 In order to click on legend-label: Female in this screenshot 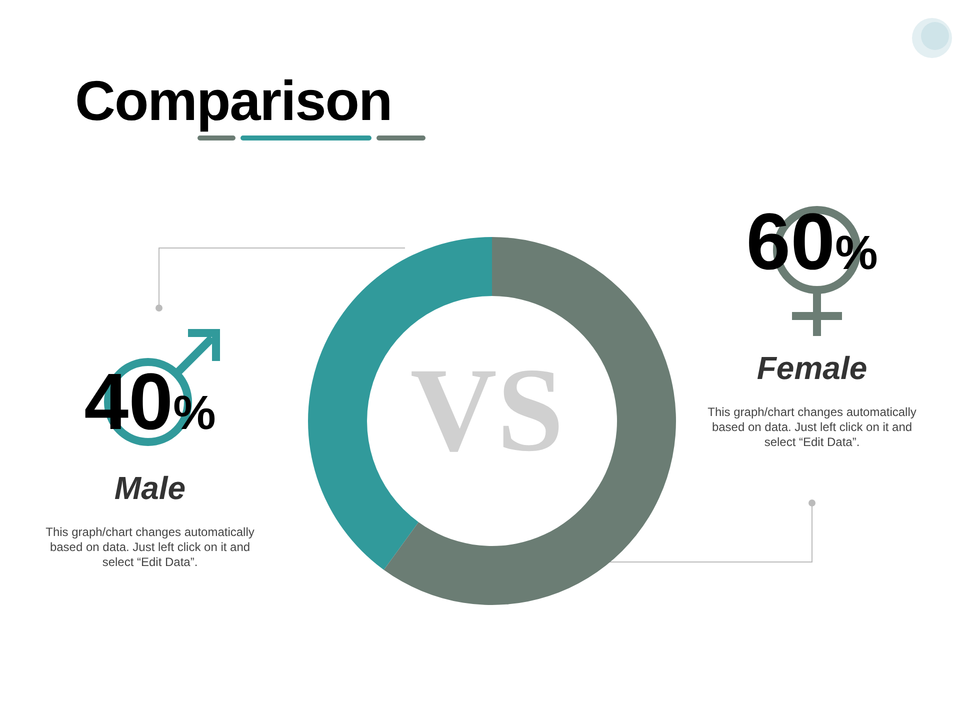, I will do `click(812, 368)`.